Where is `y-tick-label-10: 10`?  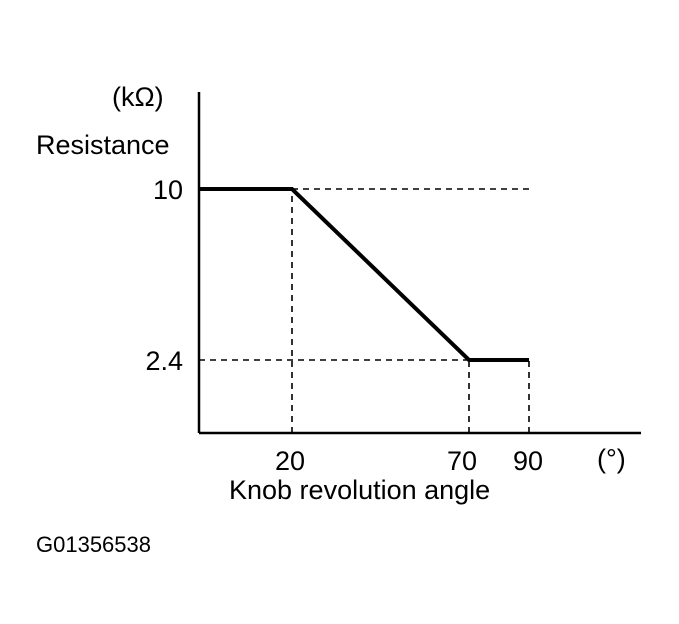 y-tick-label-10: 10 is located at coordinates (168, 190).